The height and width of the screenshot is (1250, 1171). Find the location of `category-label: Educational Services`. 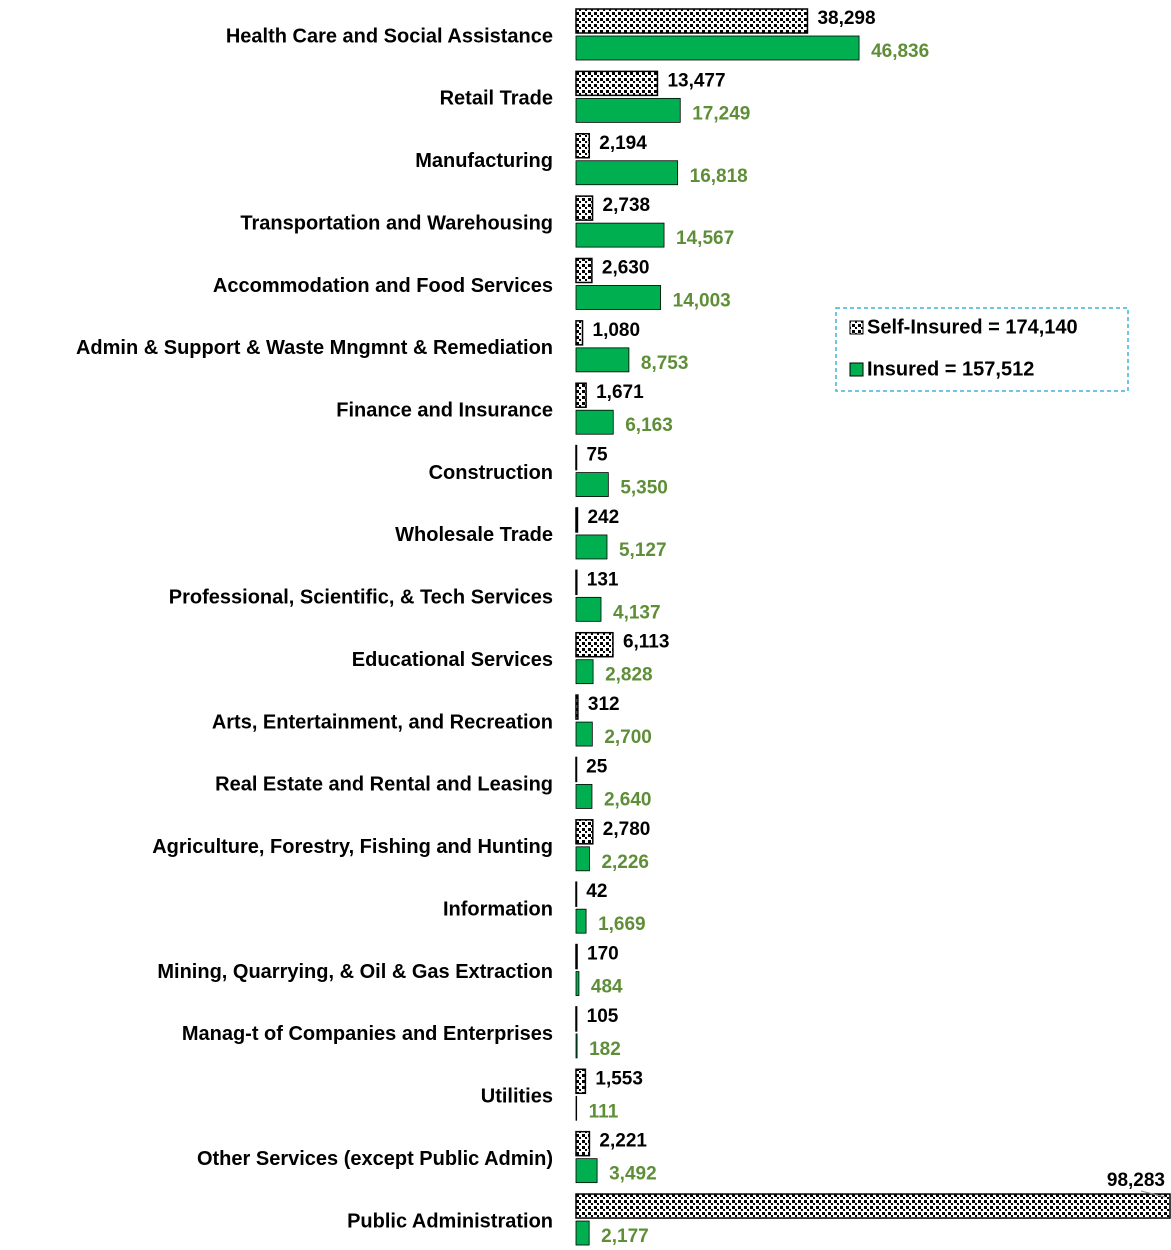

category-label: Educational Services is located at coordinates (452, 660).